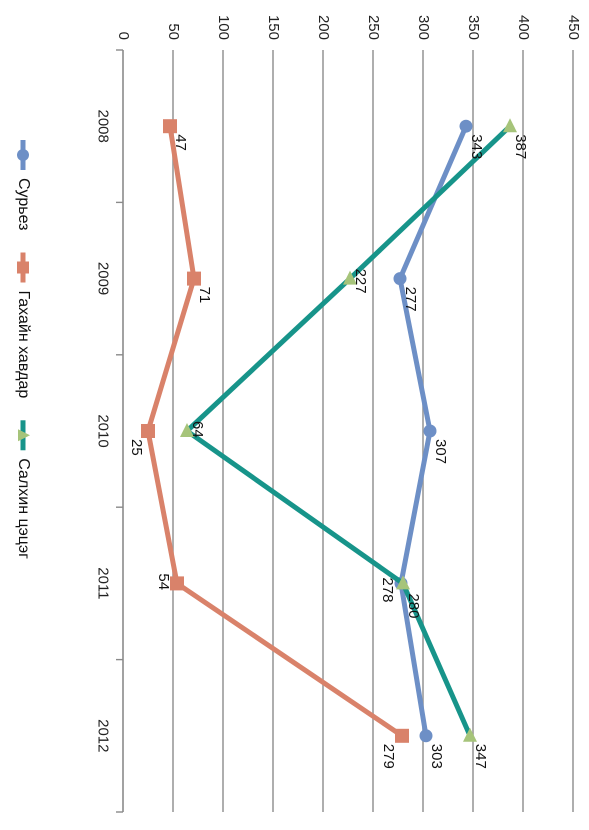  What do you see at coordinates (523, 27) in the screenshot?
I see `y-tick-label: 400` at bounding box center [523, 27].